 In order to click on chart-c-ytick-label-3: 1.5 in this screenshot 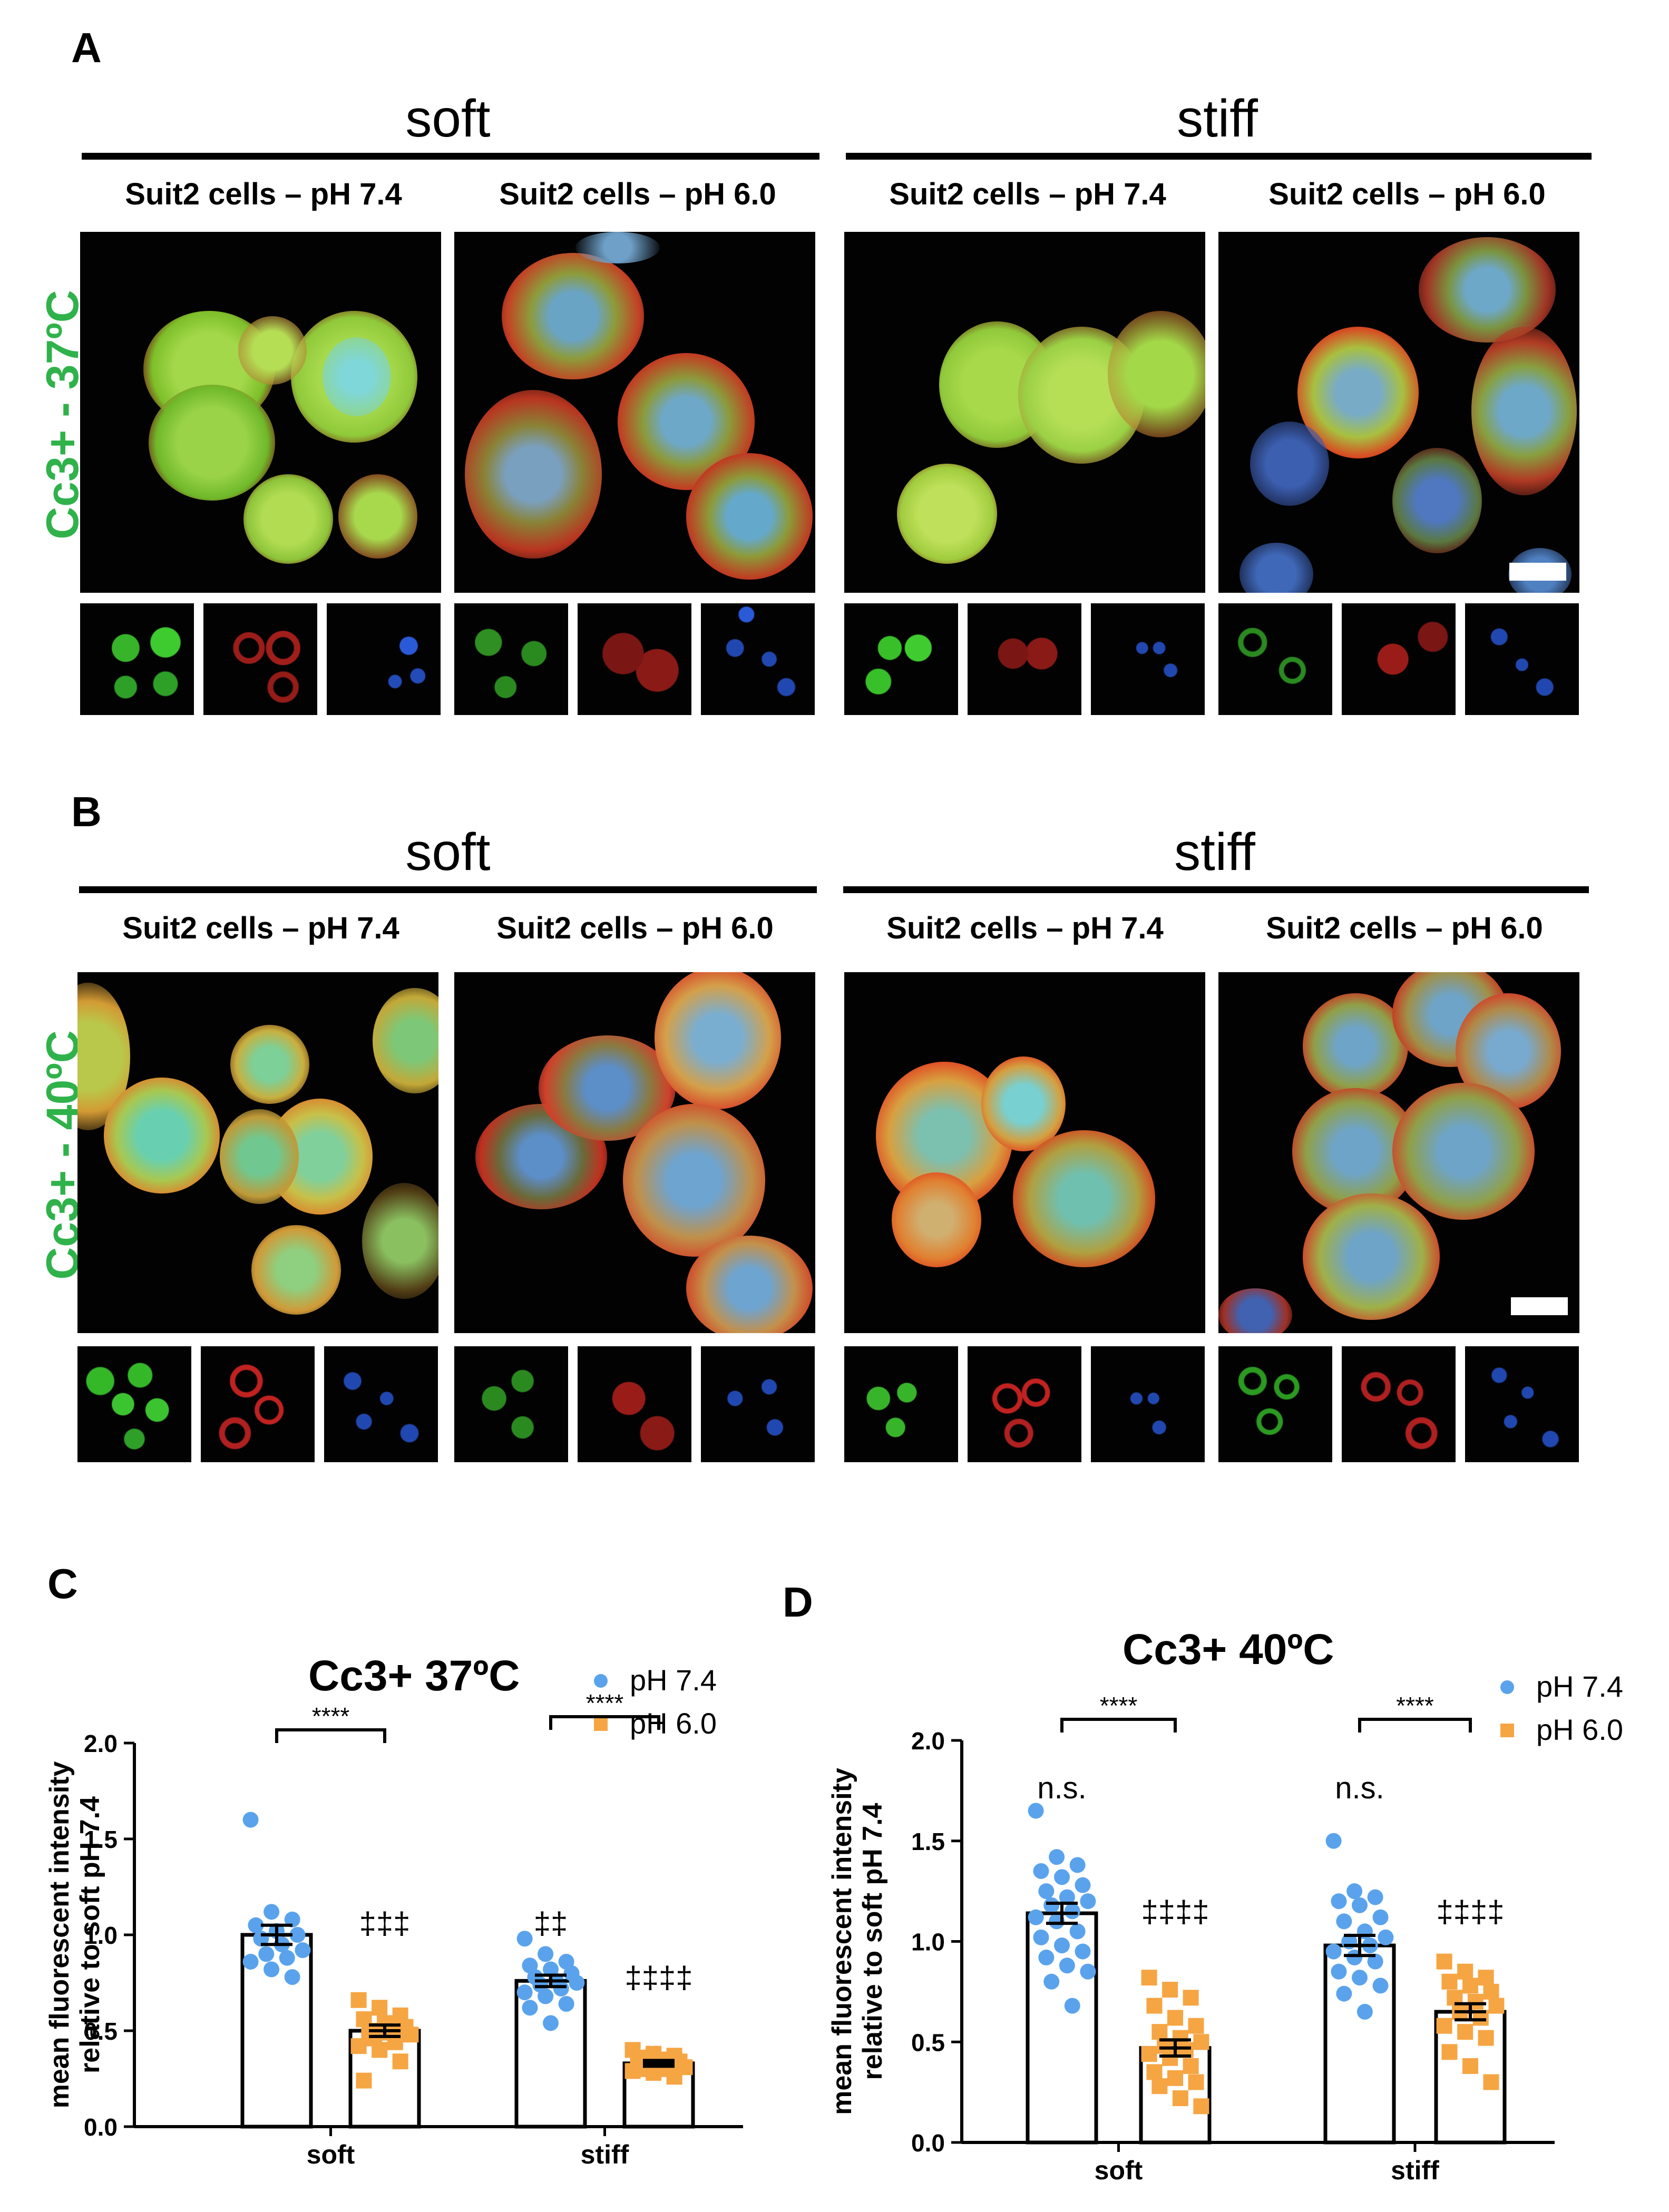, I will do `click(101, 1839)`.